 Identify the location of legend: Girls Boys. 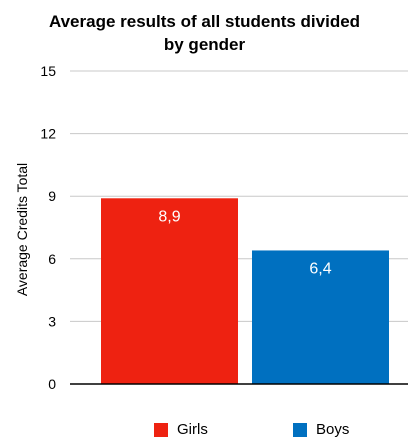
(204, 431).